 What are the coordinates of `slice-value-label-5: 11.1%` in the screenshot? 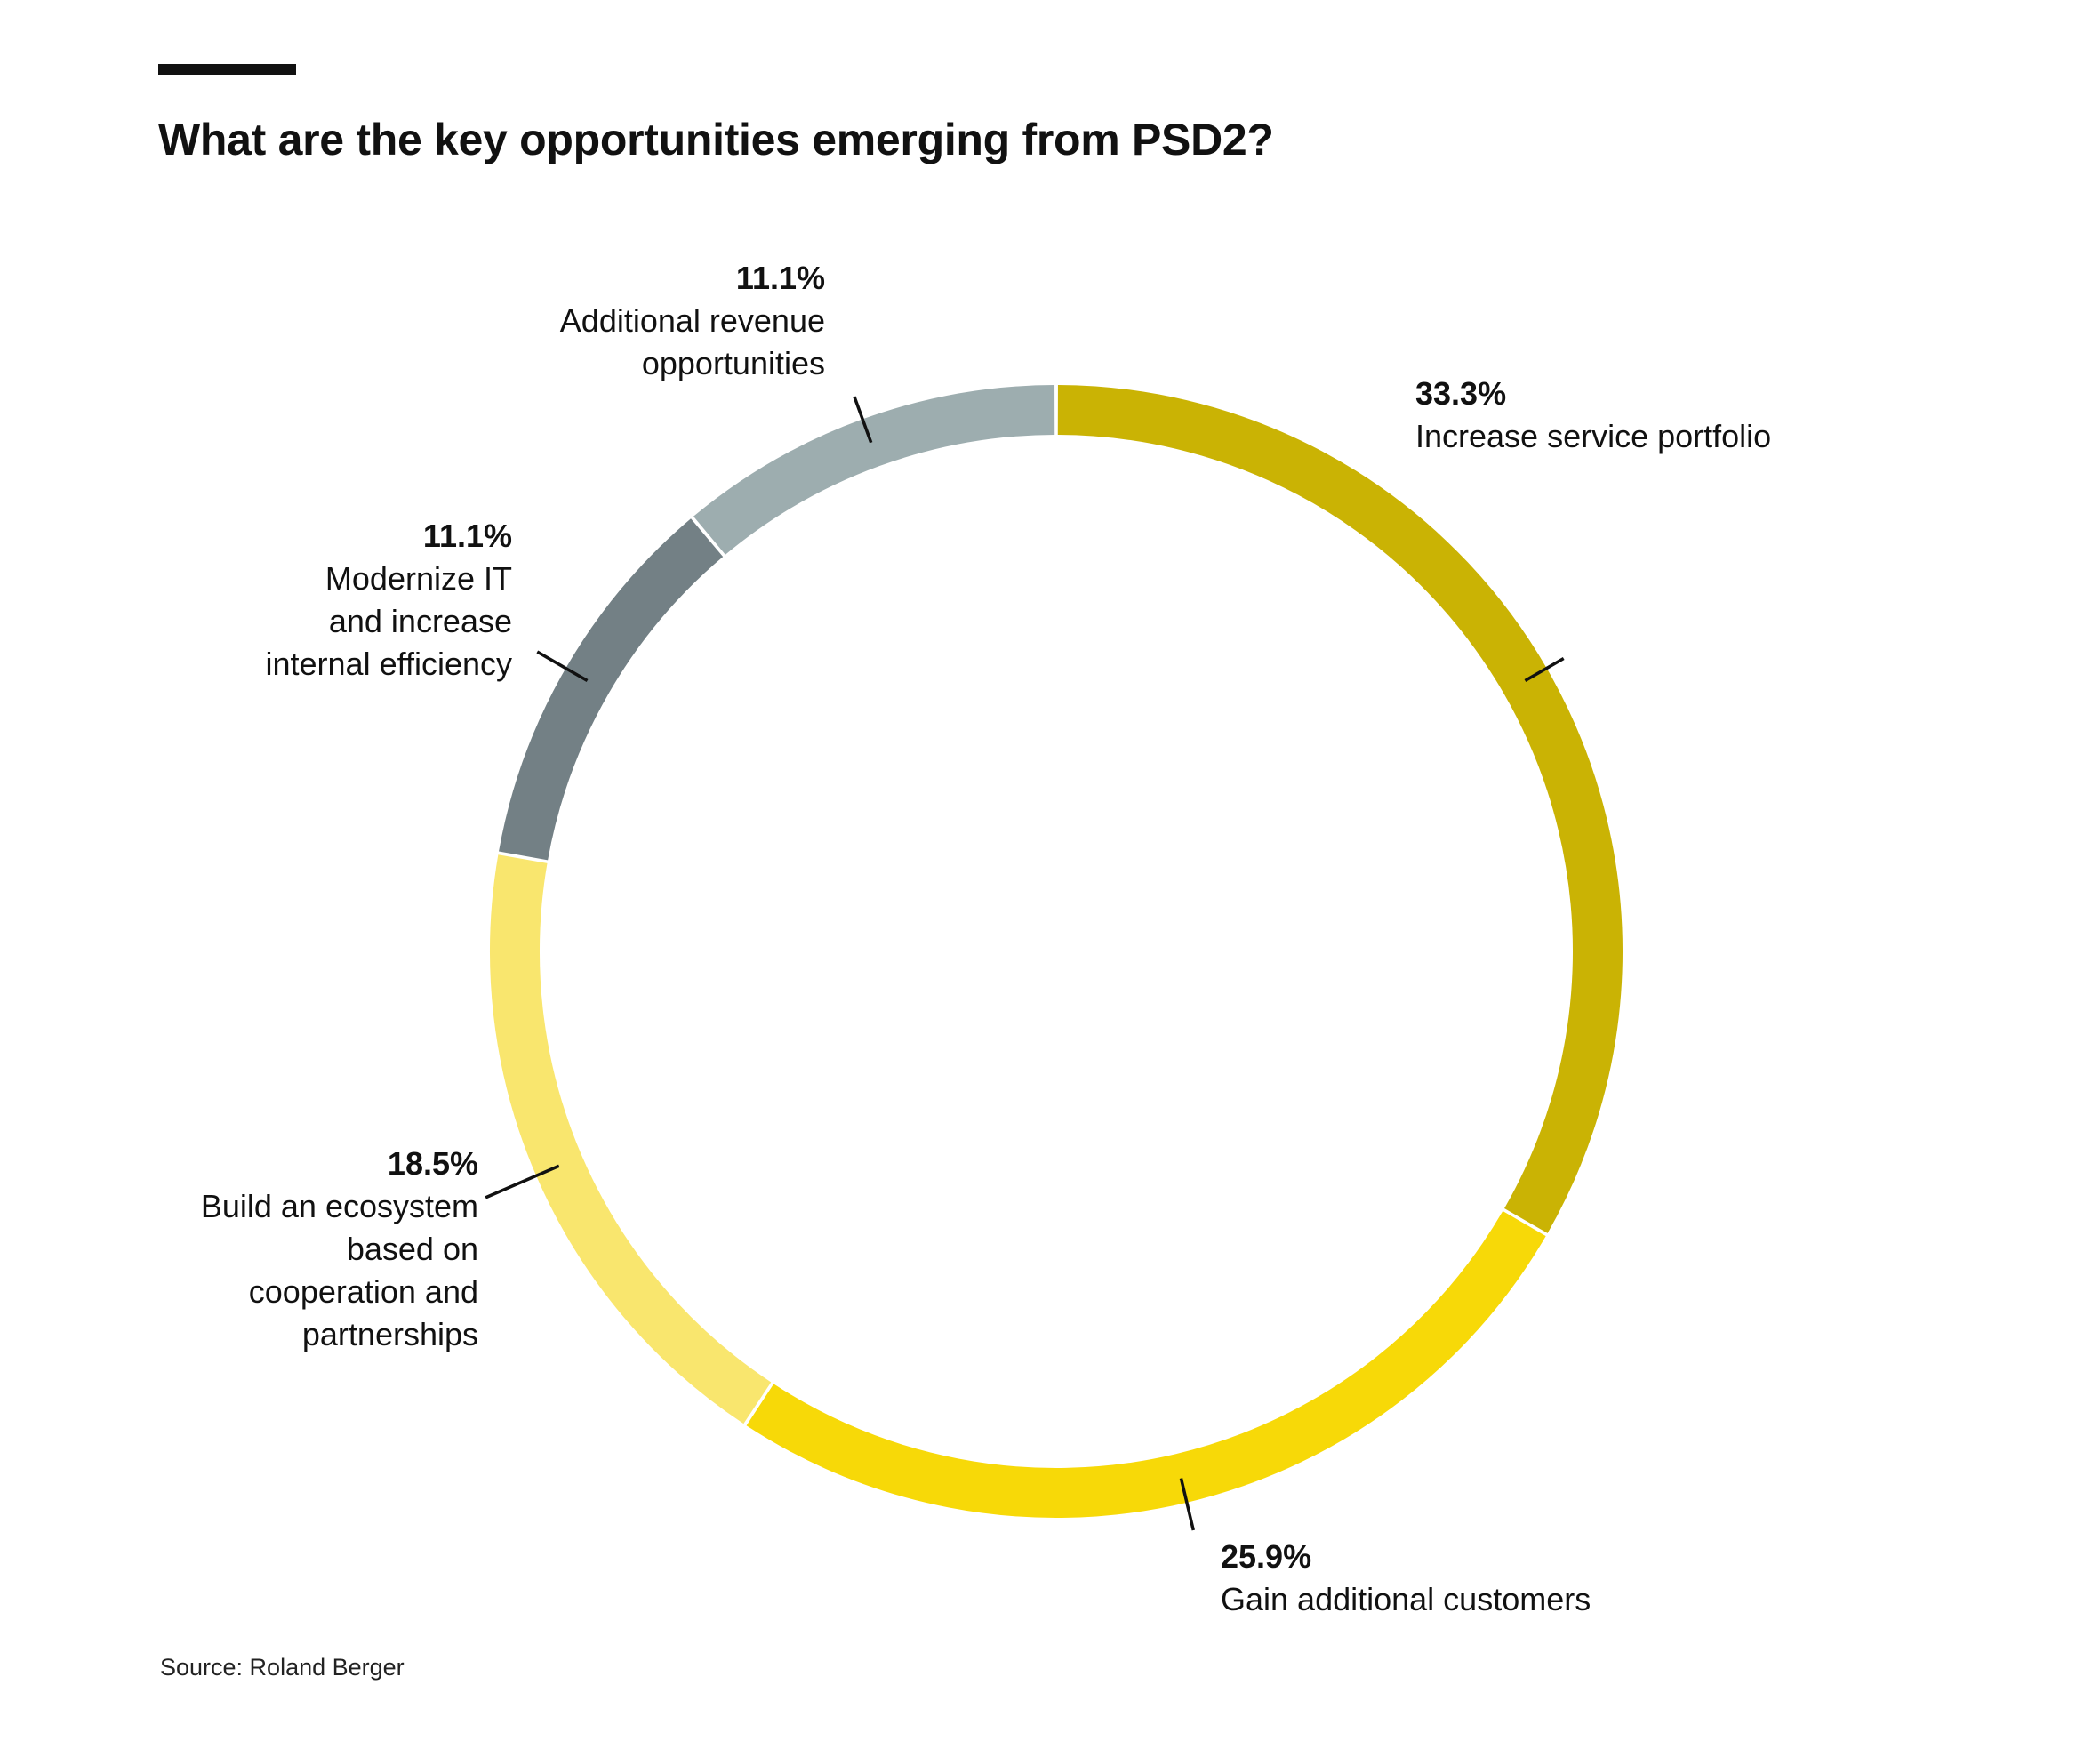 It's located at (781, 278).